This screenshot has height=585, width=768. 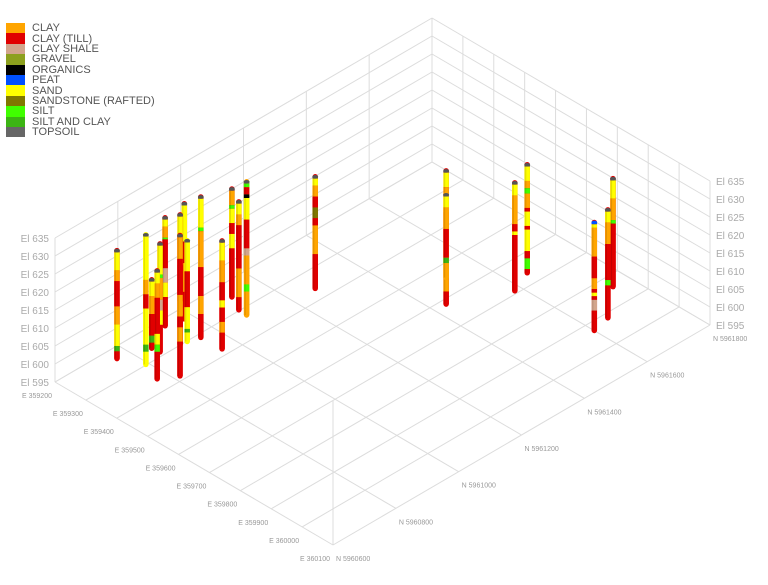 I want to click on legend-item: TOPSOIL, so click(x=80, y=132).